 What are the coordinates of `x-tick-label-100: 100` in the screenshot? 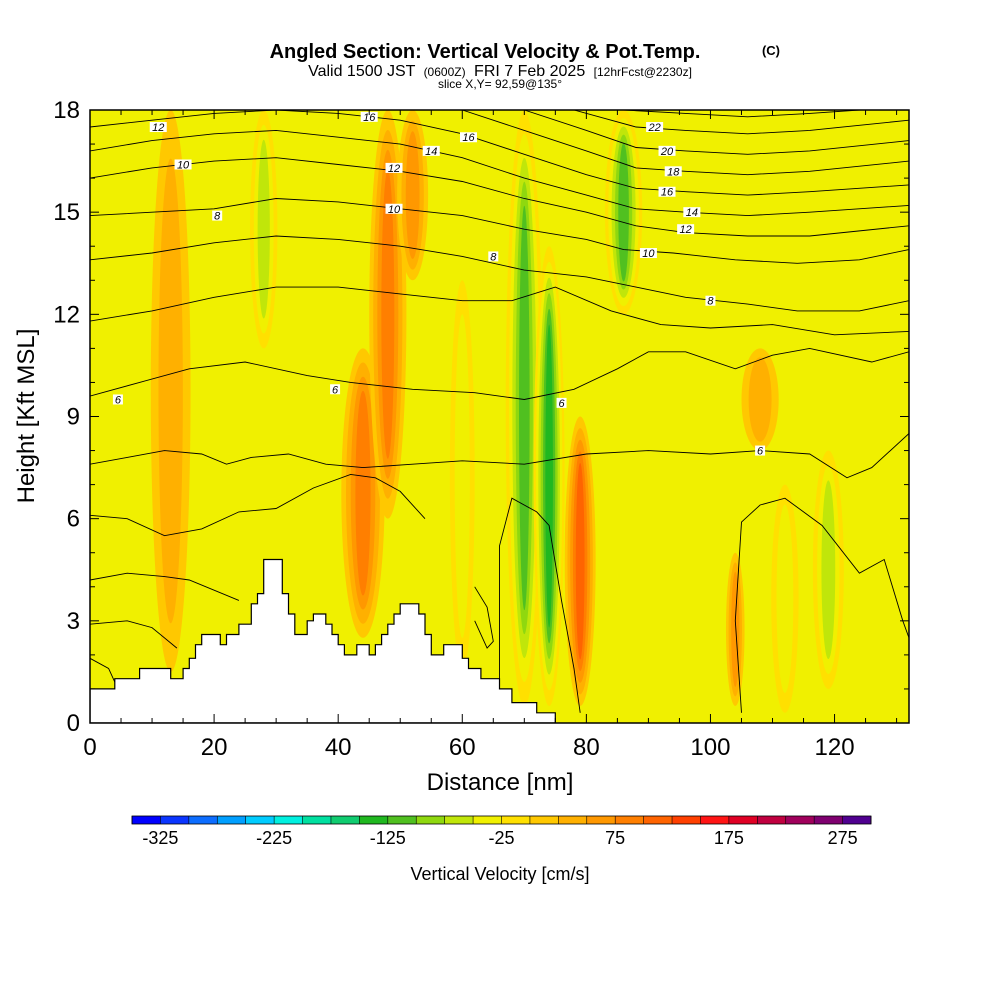 It's located at (710, 747).